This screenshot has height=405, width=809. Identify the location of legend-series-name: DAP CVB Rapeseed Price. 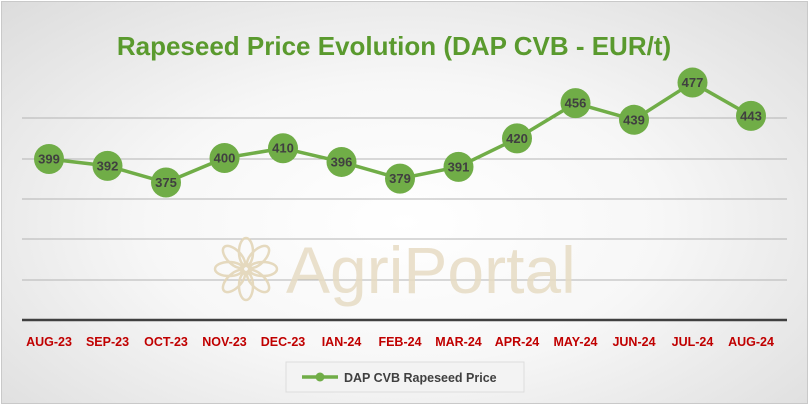
(420, 378).